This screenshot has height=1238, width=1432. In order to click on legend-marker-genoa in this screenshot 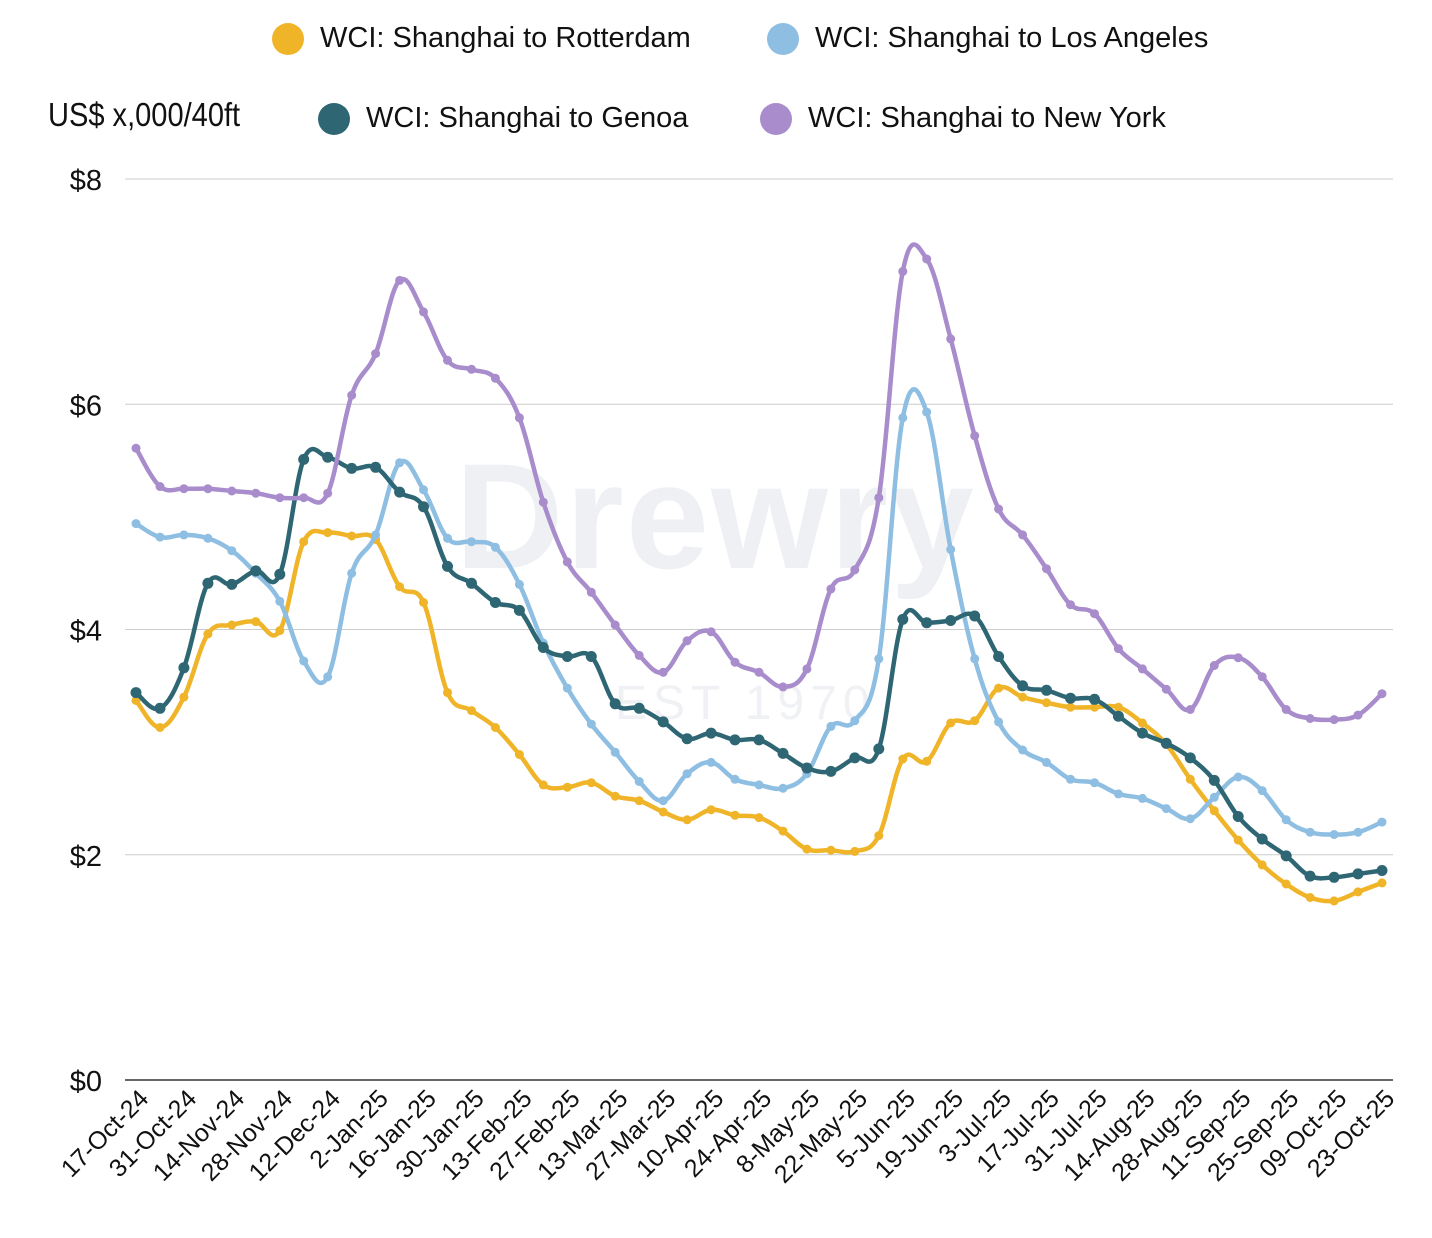, I will do `click(334, 118)`.